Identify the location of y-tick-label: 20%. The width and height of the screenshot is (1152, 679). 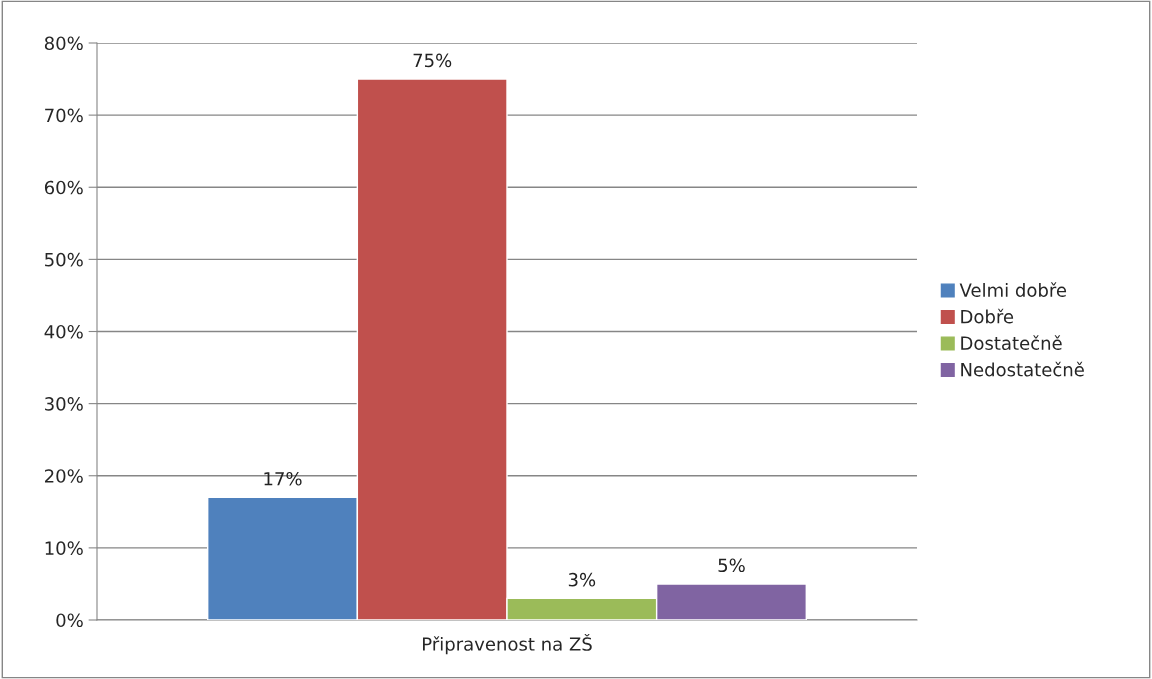
(64, 476).